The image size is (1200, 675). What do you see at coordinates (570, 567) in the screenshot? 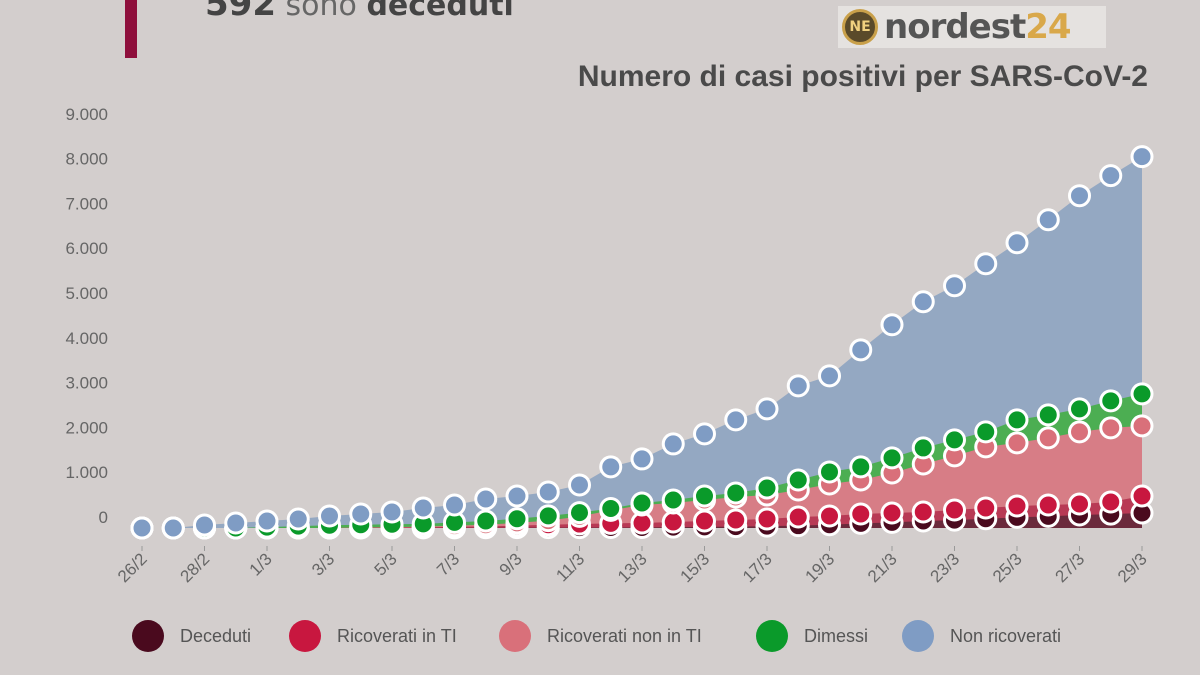
I see `x-tick-label: 11/3` at bounding box center [570, 567].